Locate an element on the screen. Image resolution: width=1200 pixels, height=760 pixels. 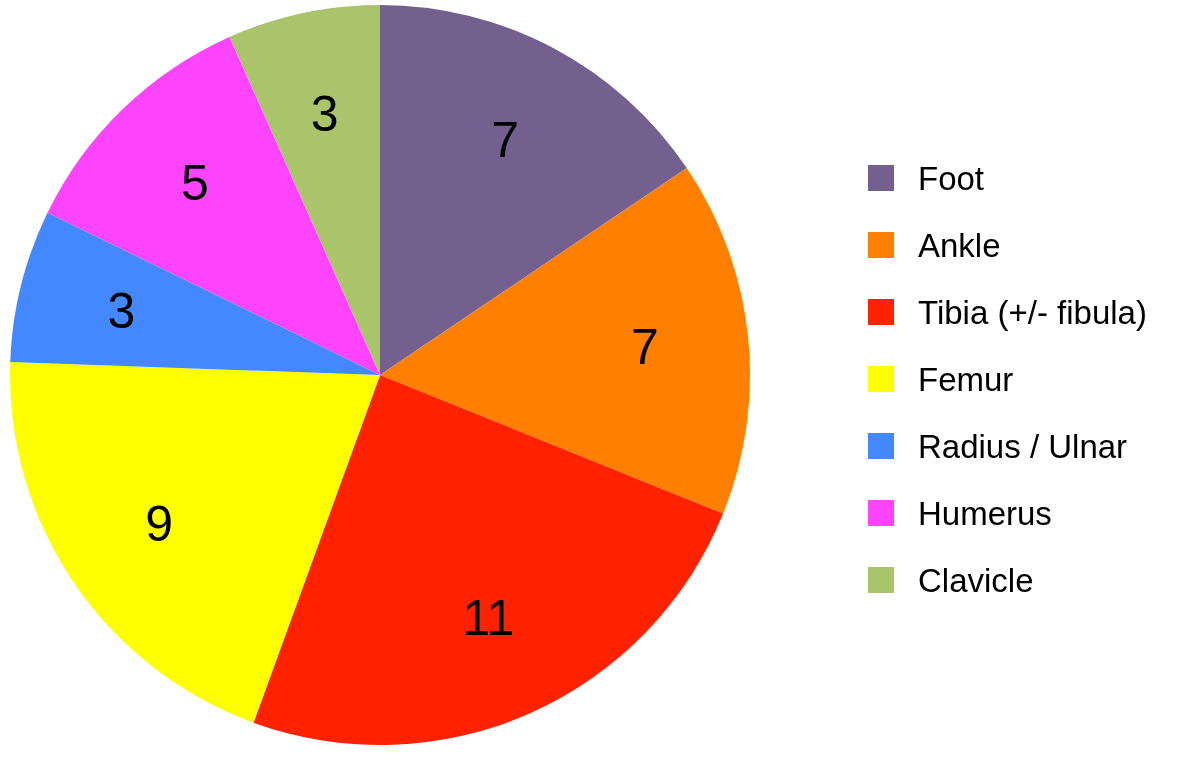
legend-label: Clavicle is located at coordinates (976, 580).